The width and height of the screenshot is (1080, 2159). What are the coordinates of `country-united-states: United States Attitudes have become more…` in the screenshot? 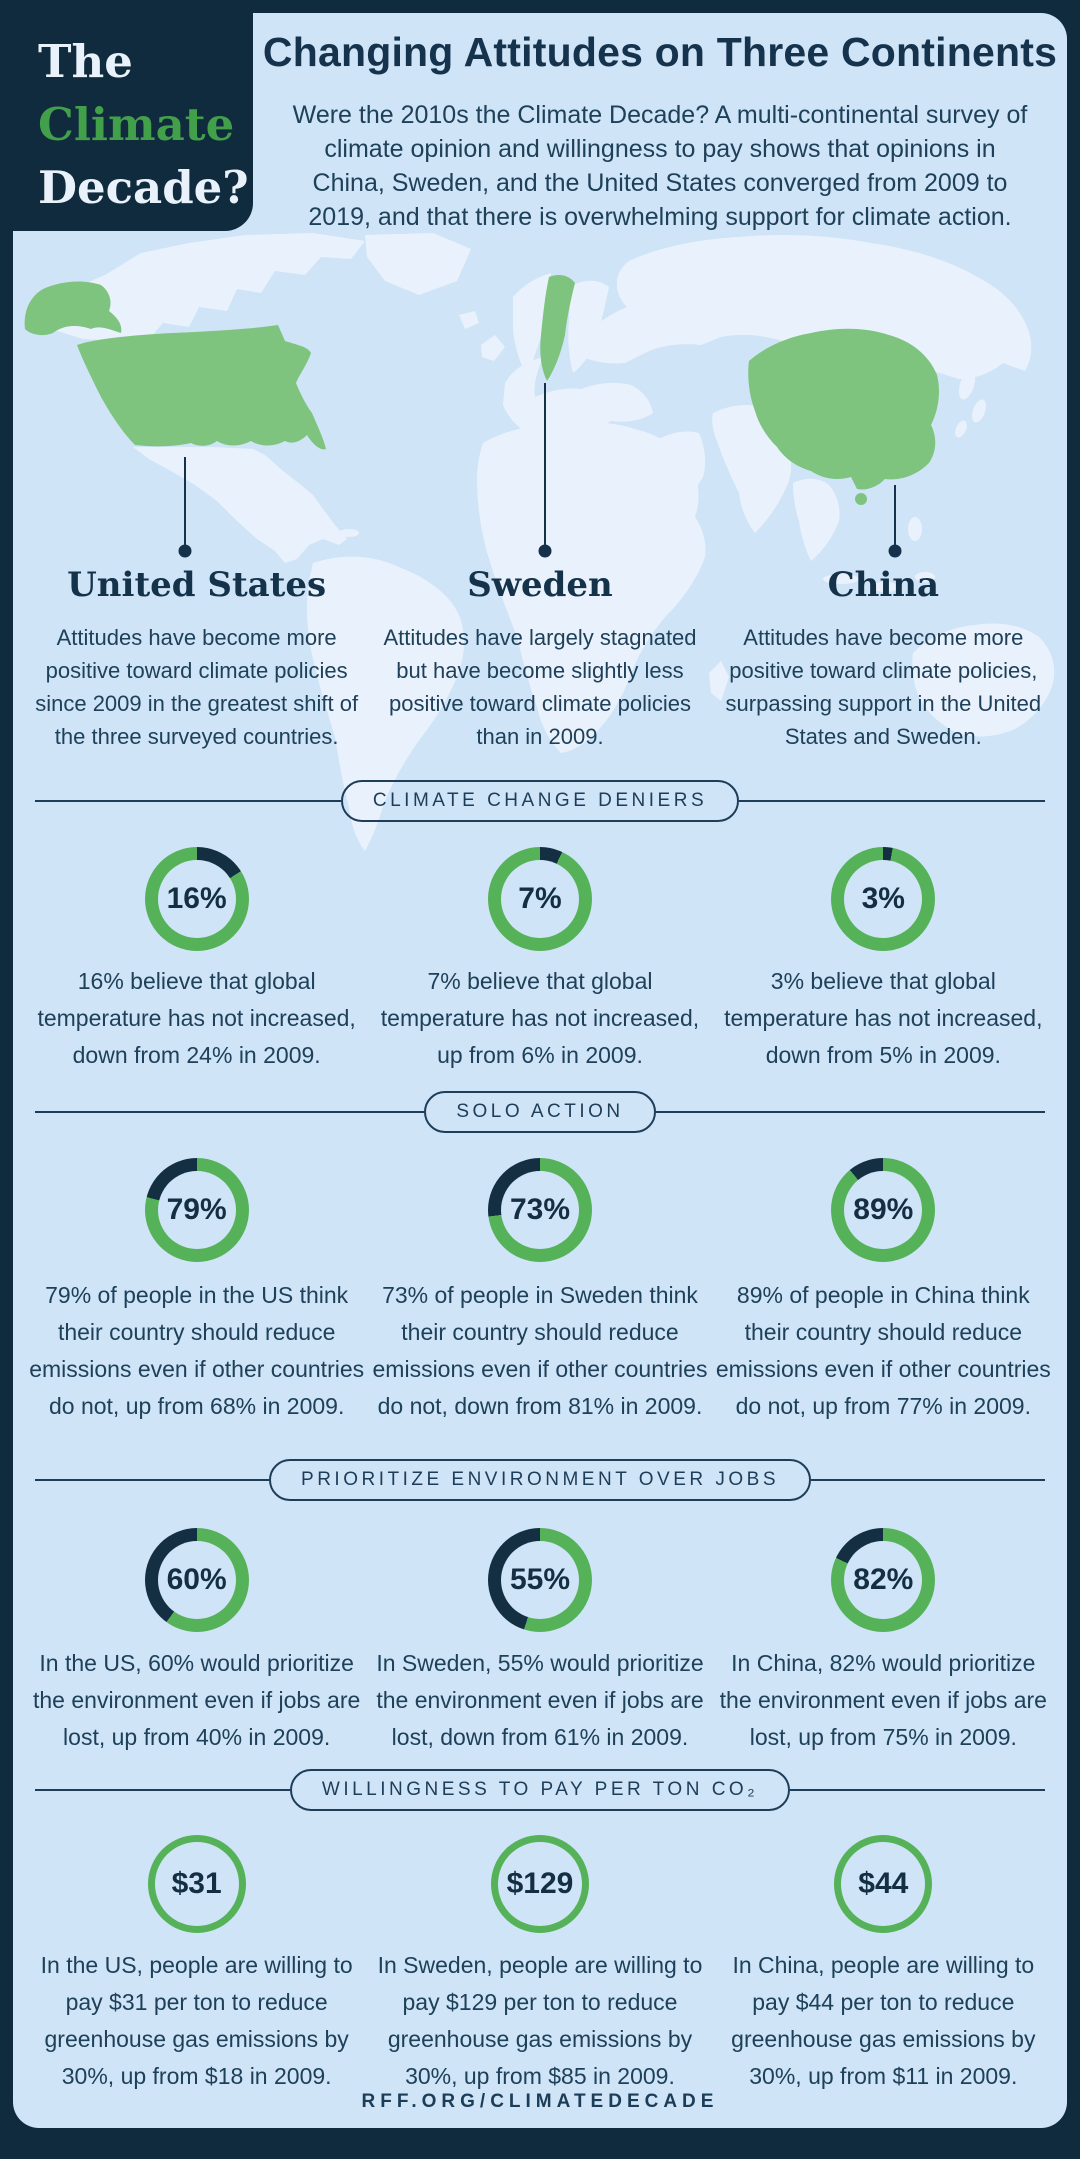 It's located at (196, 659).